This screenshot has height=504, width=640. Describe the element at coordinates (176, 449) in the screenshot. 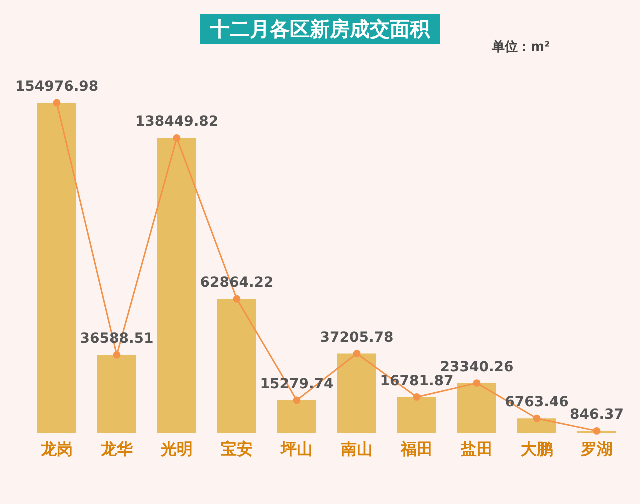

I see `x-tick-label: 光明` at that location.